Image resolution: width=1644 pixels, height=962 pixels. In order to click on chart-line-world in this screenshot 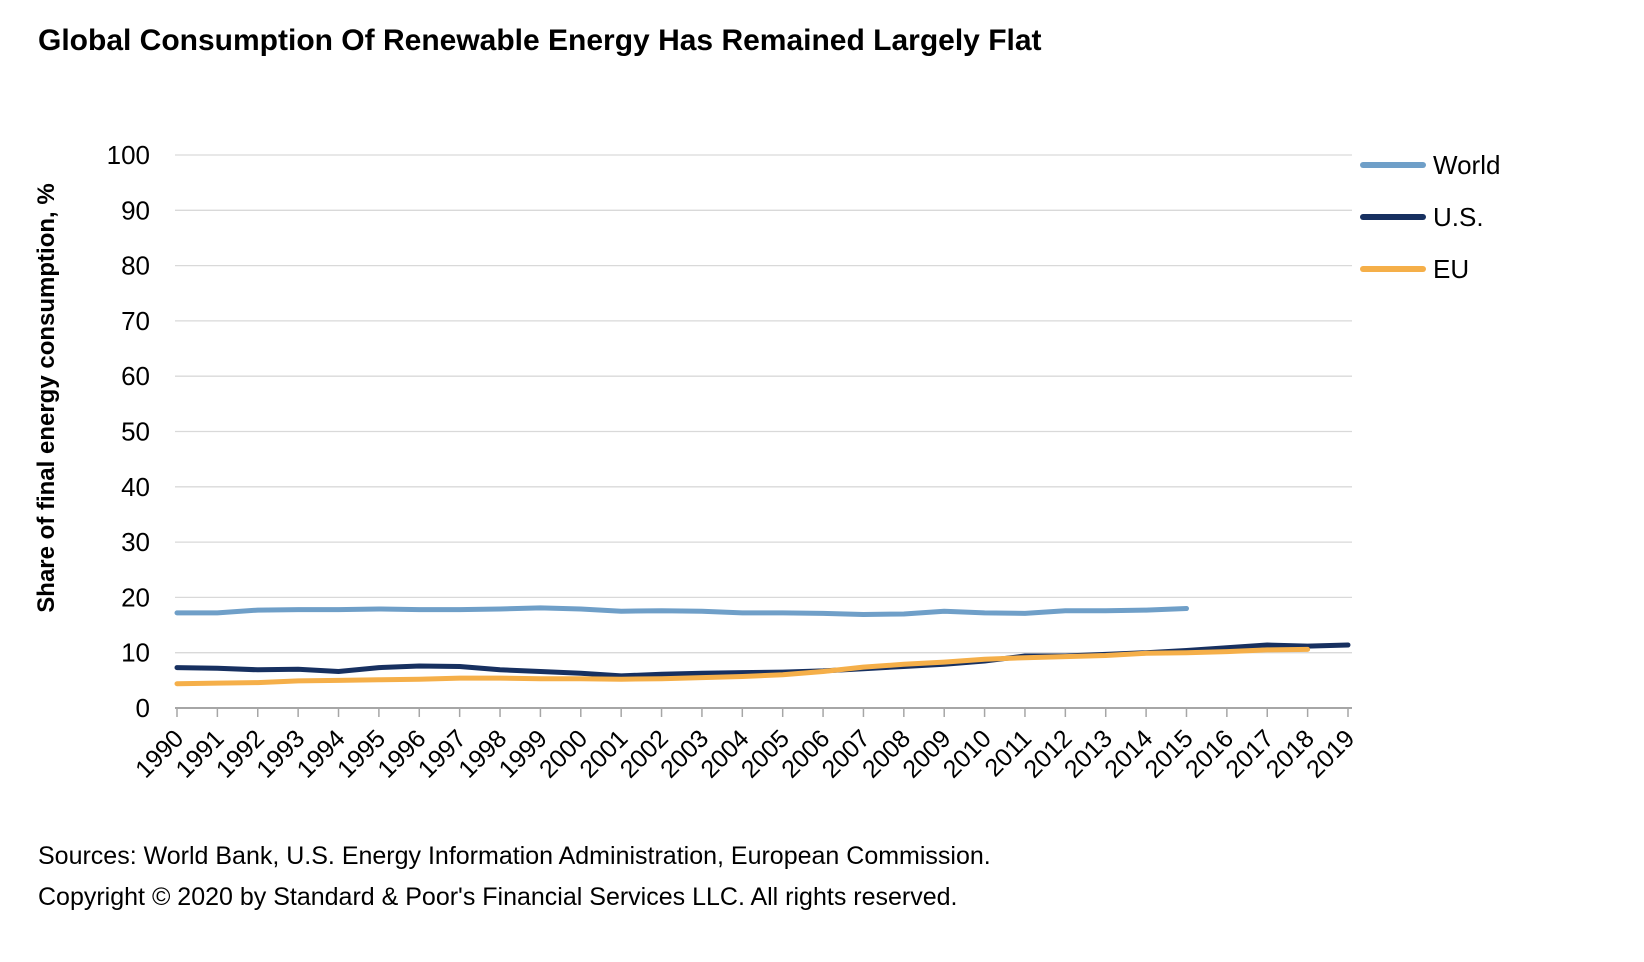, I will do `click(681, 611)`.